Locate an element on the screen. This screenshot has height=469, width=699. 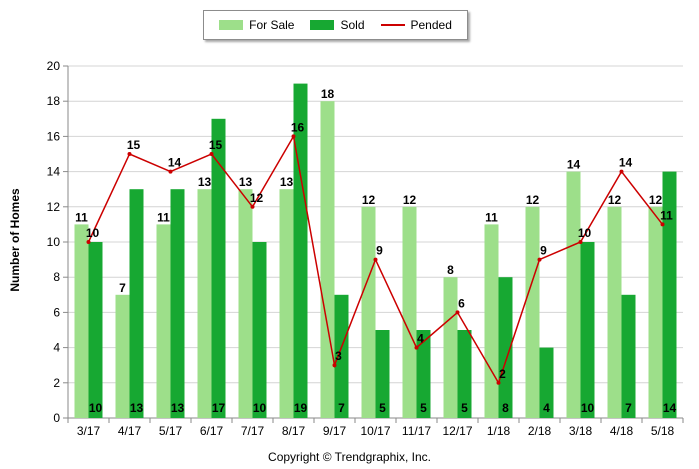
label-pended: 15 is located at coordinates (134, 145).